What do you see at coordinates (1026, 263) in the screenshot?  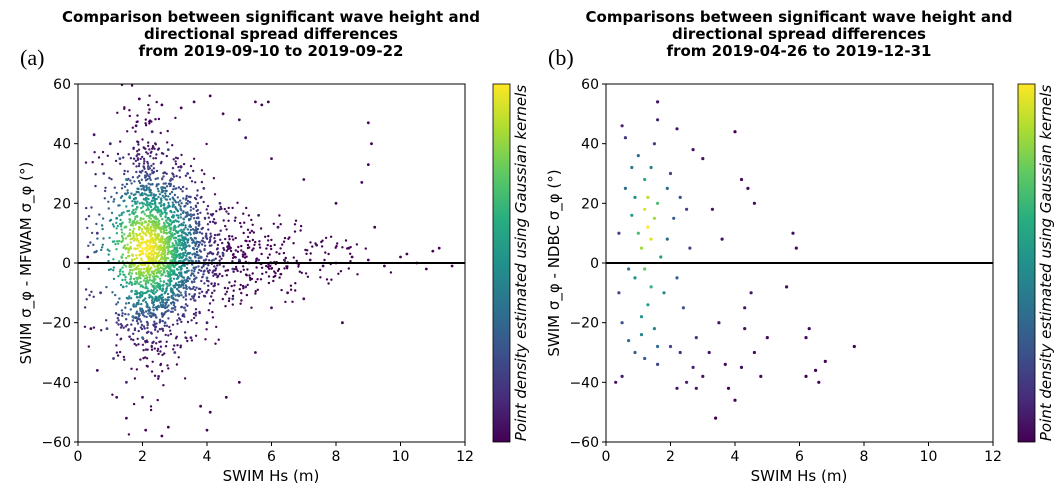 I see `colorbar` at bounding box center [1026, 263].